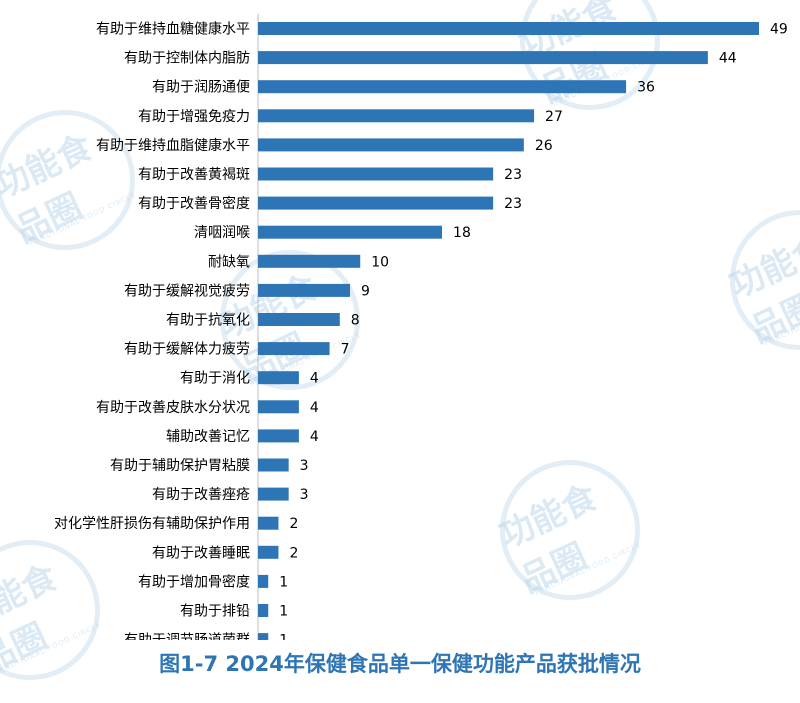 The height and width of the screenshot is (703, 800). I want to click on category-tick-label: 有助于改善黄褐斑, so click(194, 174).